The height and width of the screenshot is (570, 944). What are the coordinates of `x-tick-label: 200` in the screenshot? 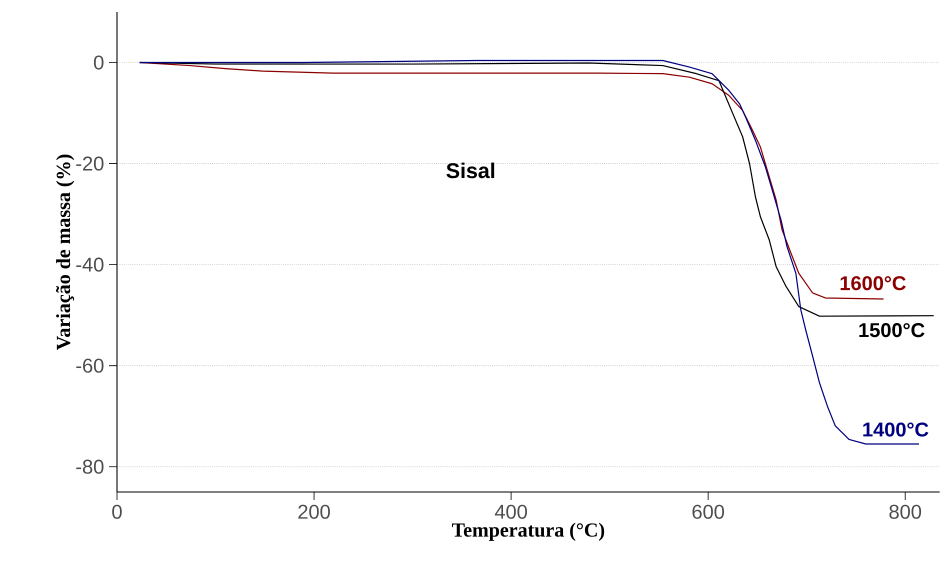 It's located at (314, 511).